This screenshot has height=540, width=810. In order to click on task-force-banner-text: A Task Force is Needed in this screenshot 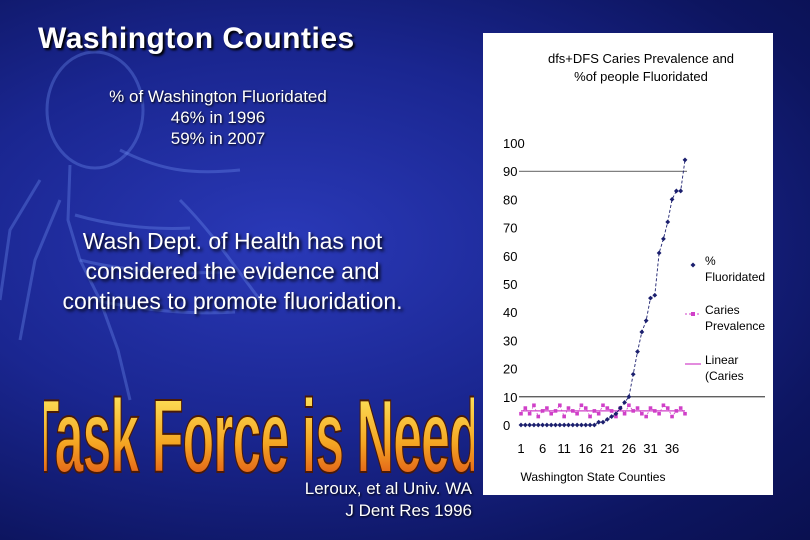, I will do `click(259, 431)`.